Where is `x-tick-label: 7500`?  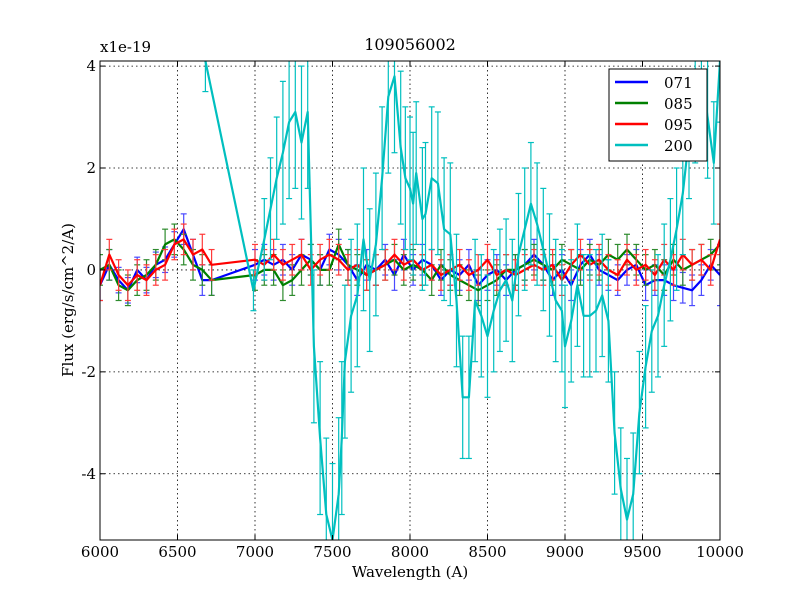
x-tick-label: 7500 is located at coordinates (332, 552).